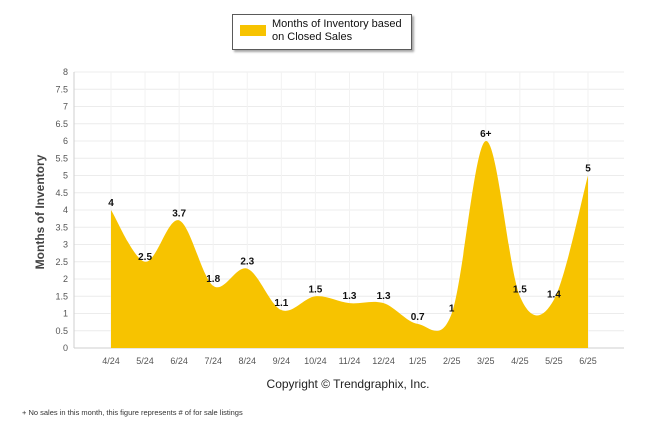  What do you see at coordinates (61, 193) in the screenshot?
I see `y-tick-label: 4.5` at bounding box center [61, 193].